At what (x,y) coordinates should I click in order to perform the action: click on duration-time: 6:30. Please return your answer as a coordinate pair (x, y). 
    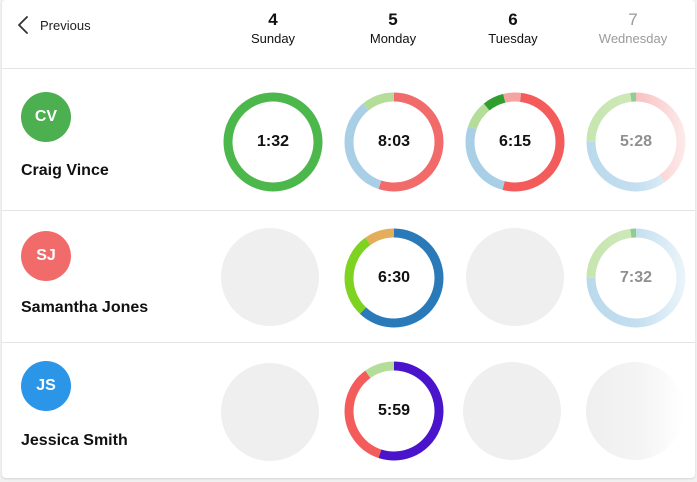
    Looking at the image, I should click on (394, 277).